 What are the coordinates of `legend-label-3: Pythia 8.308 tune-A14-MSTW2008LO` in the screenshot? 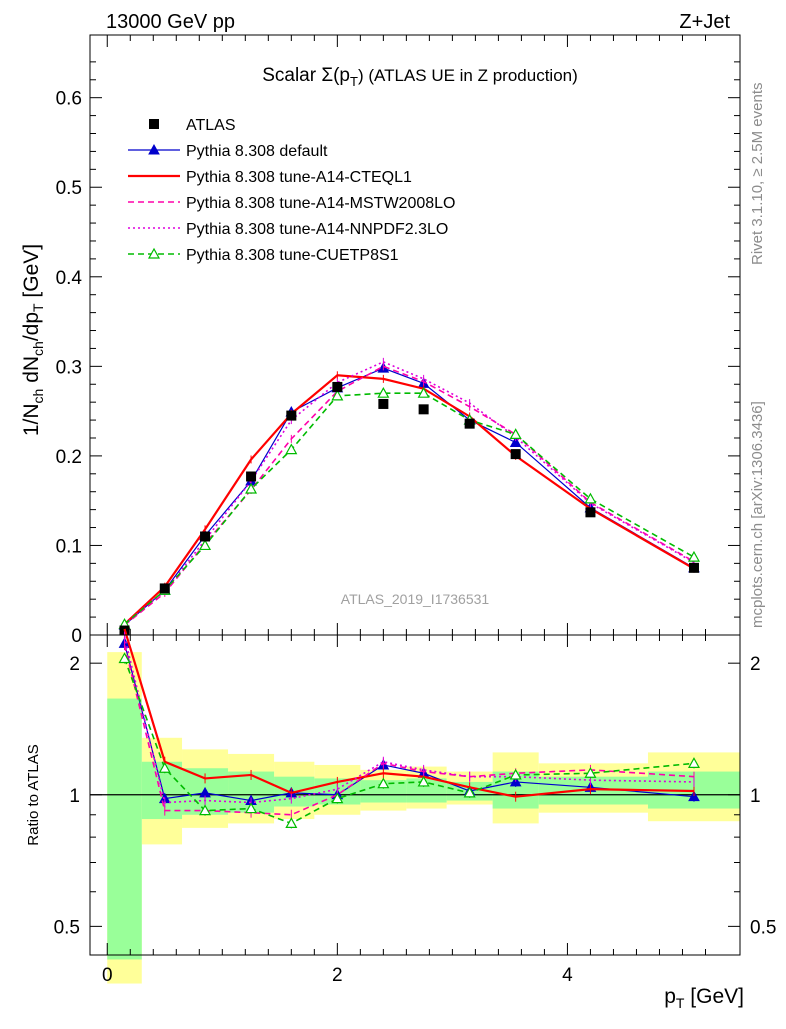 It's located at (320, 203).